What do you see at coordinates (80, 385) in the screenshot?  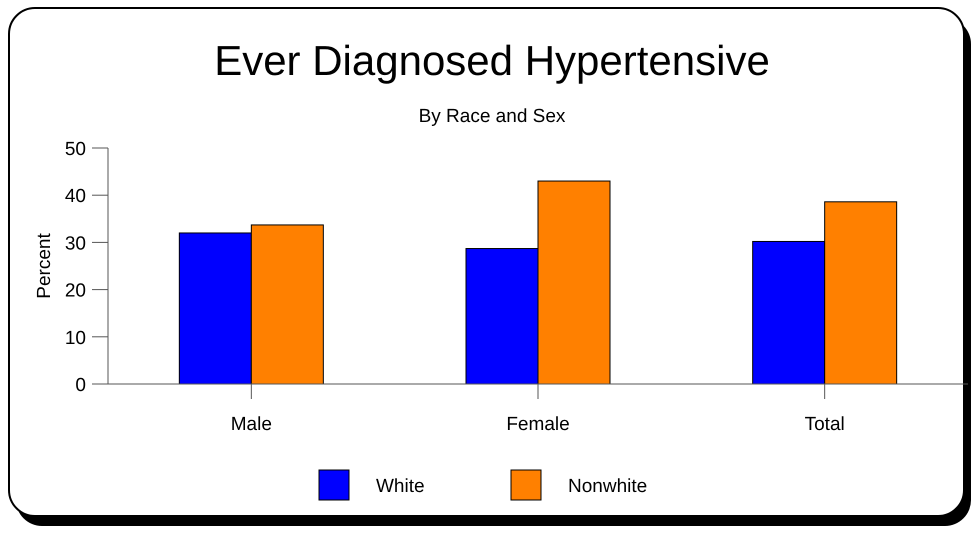 I see `y-tick-label: 0` at bounding box center [80, 385].